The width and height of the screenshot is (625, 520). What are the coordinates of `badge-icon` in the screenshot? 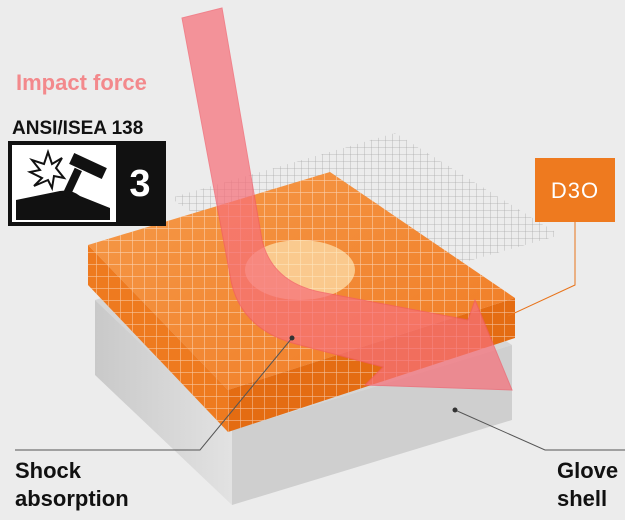 It's located at (63, 184).